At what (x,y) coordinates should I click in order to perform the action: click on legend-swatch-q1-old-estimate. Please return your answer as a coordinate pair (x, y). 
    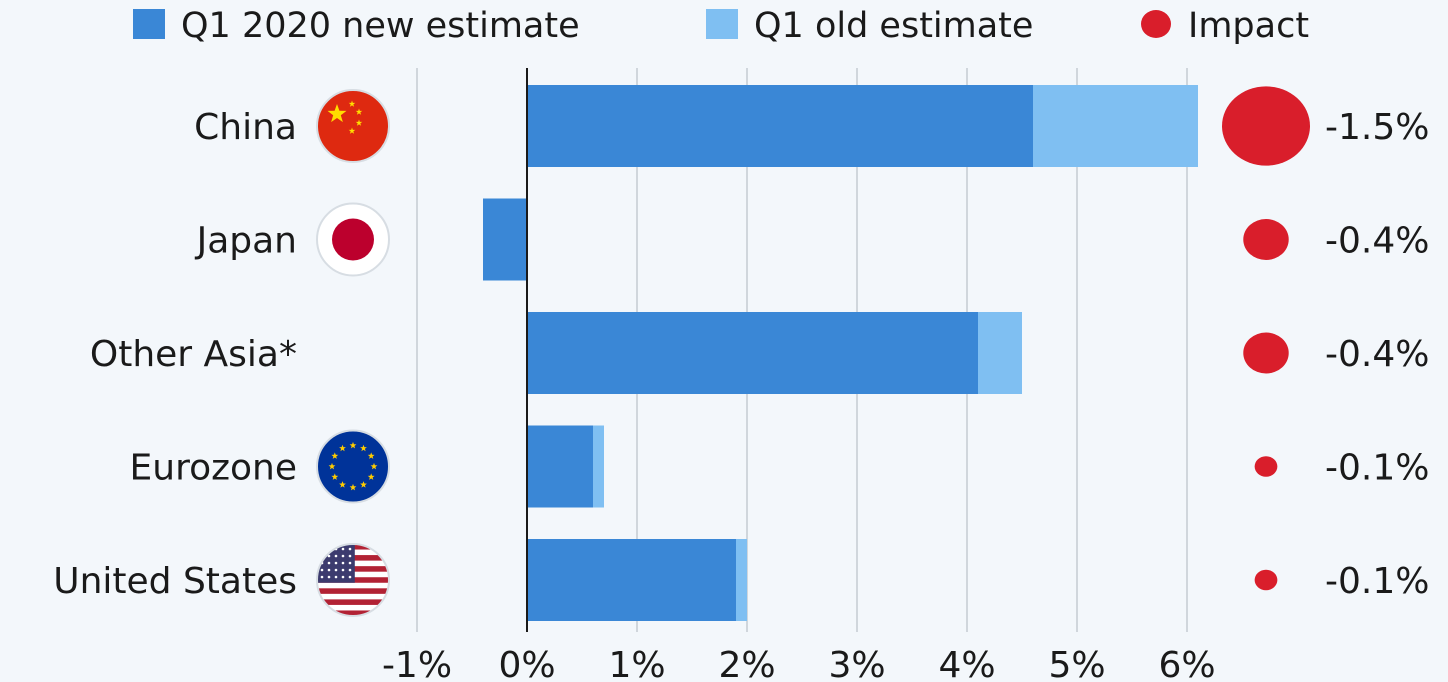
    Looking at the image, I should click on (722, 24).